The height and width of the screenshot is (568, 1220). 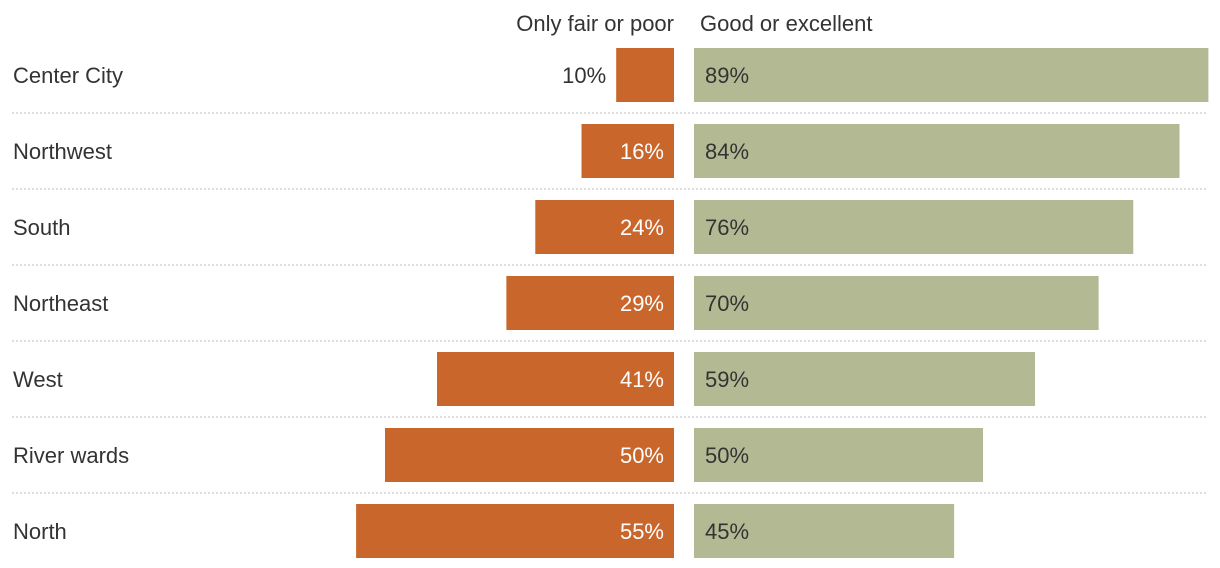 What do you see at coordinates (595, 23) in the screenshot?
I see `legend-label-fair-poor: Only fair or poor` at bounding box center [595, 23].